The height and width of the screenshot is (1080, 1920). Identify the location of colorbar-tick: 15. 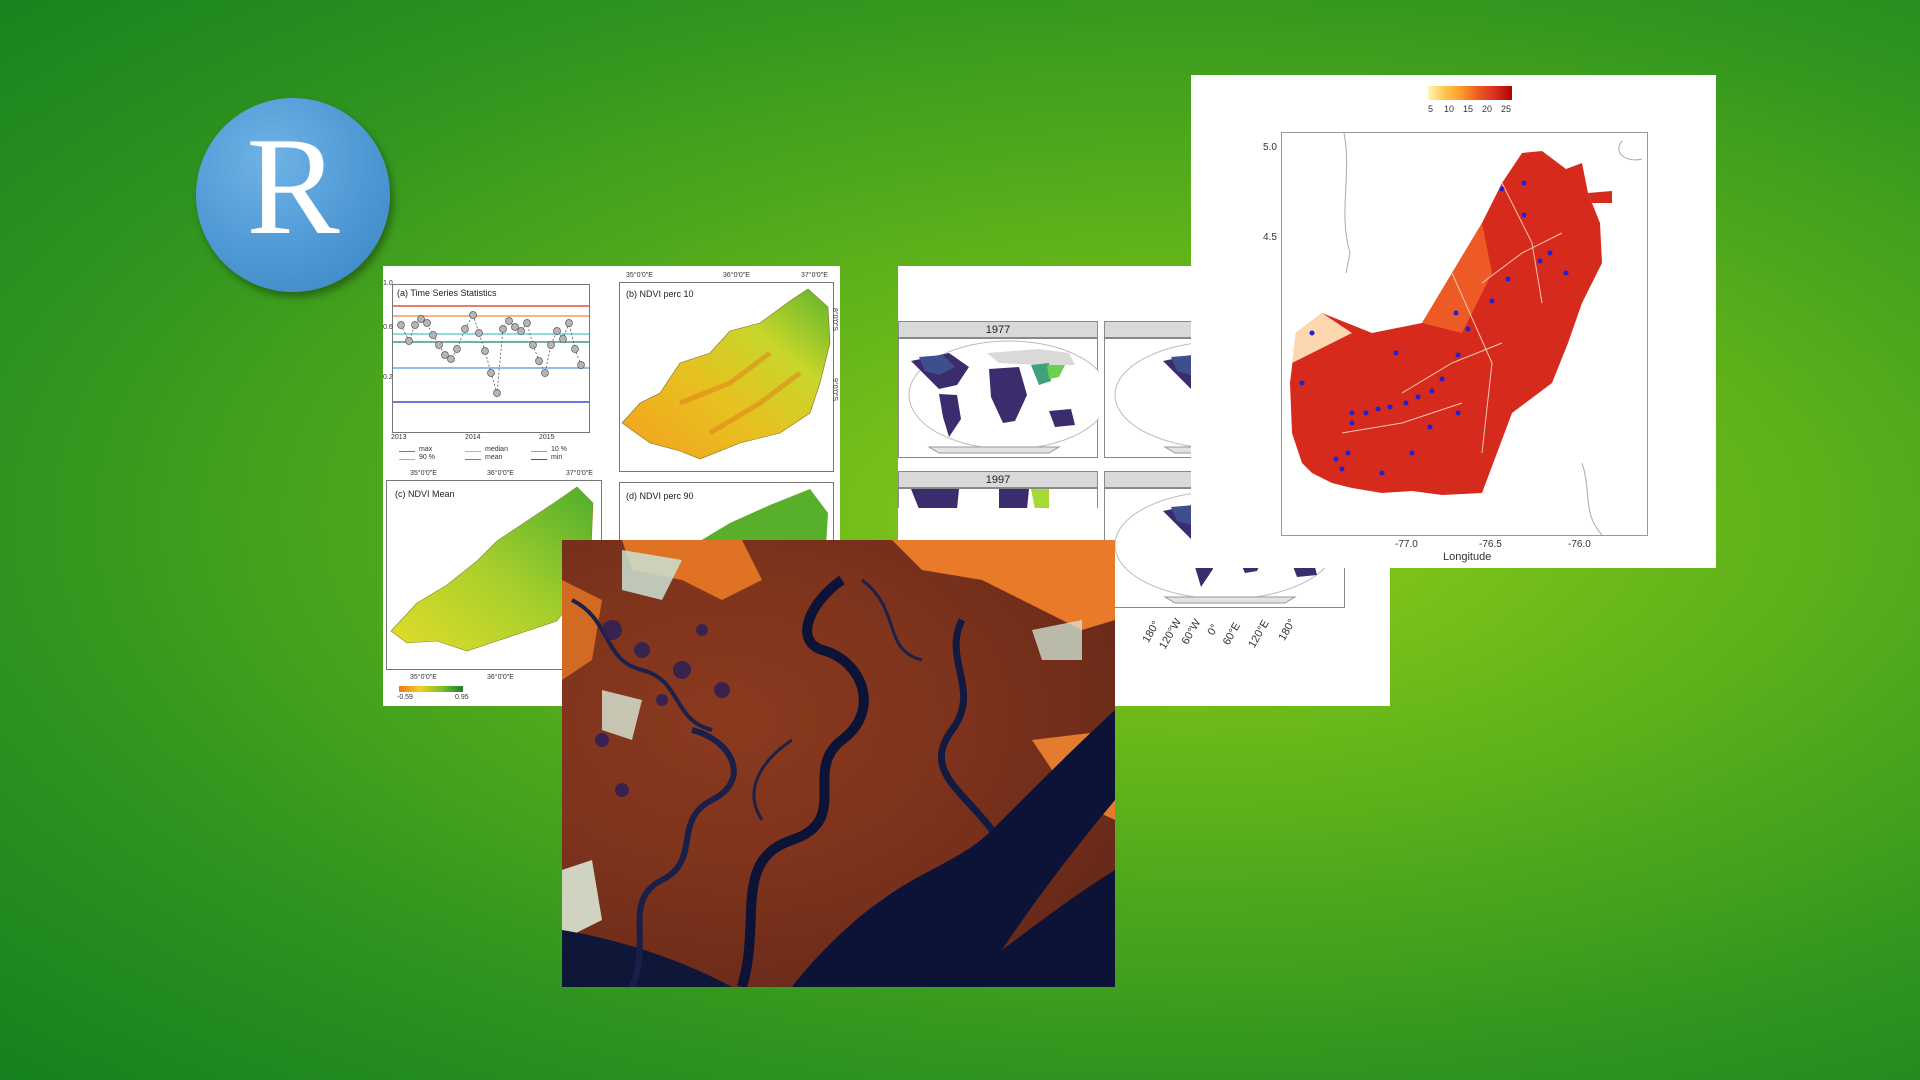
(1468, 109).